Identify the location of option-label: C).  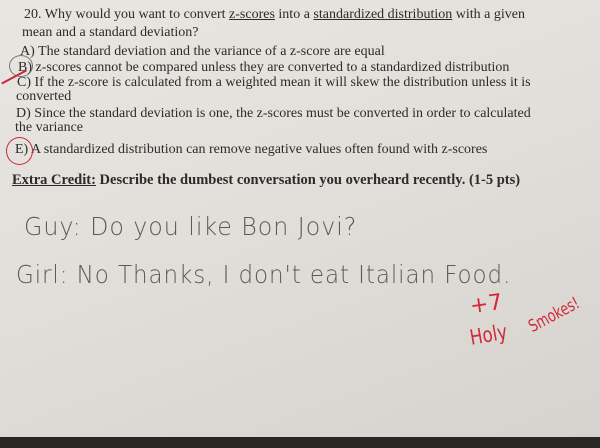
(24, 82).